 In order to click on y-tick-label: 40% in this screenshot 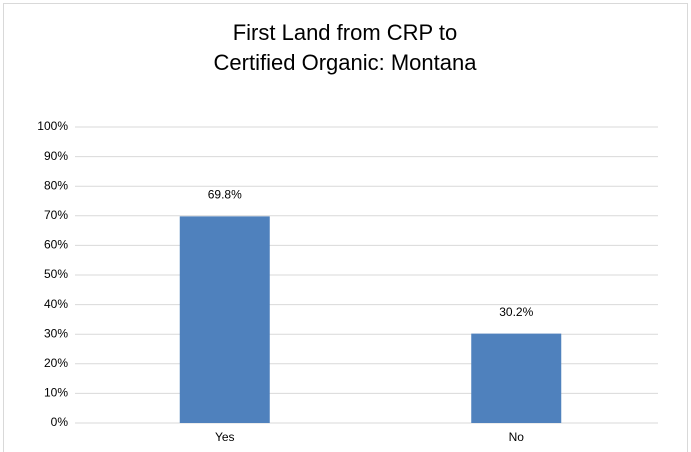, I will do `click(56, 304)`.